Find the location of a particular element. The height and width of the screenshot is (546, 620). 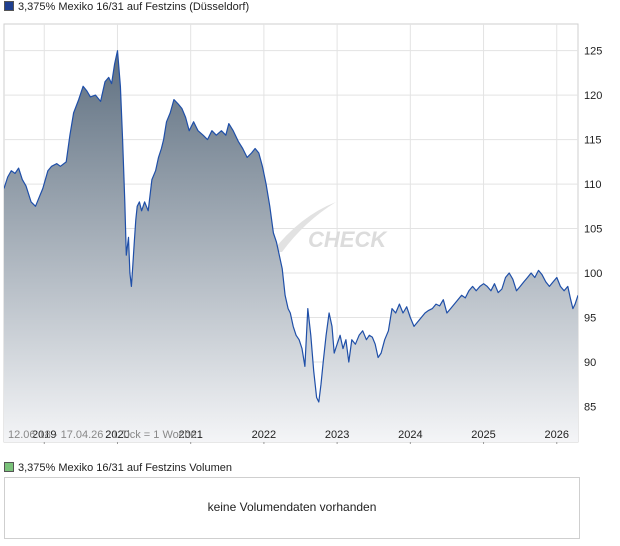

volume-legend-label: 3,375% Mexiko 16/31 auf Festzins Volumen is located at coordinates (125, 468).